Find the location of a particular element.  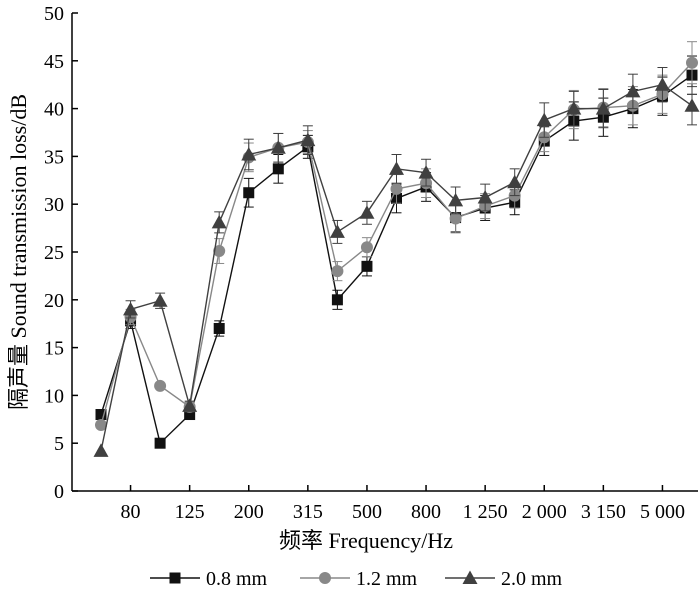

legend-label: 0.8 mm is located at coordinates (237, 579).